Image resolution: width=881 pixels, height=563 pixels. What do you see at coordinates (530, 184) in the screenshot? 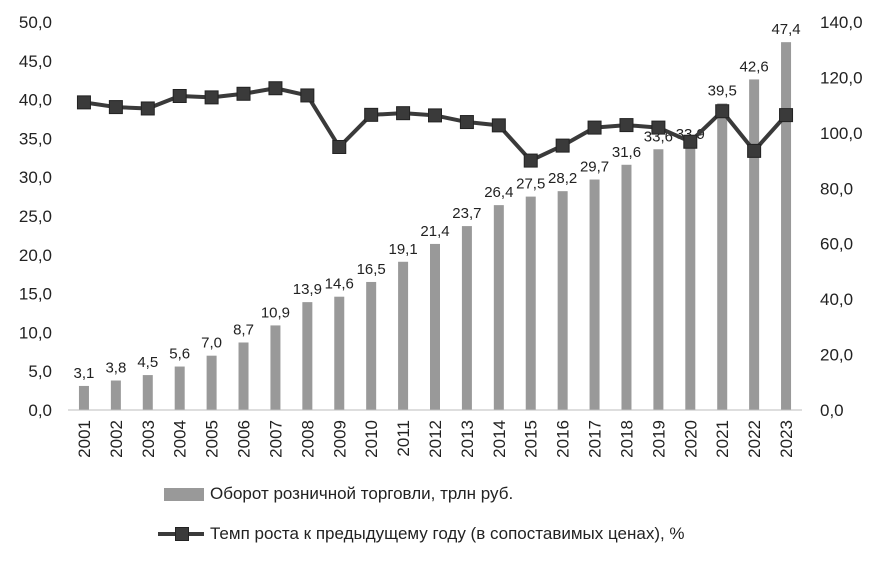
I see `bar-label-2015: 27,5` at bounding box center [530, 184].